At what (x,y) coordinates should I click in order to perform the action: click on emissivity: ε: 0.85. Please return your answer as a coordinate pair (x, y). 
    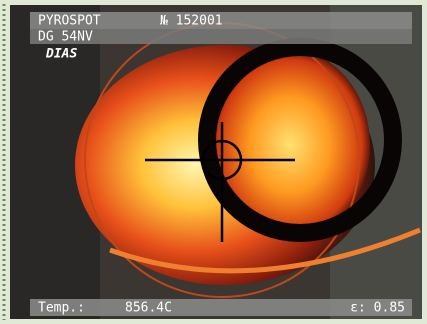
    Looking at the image, I should click on (377, 308).